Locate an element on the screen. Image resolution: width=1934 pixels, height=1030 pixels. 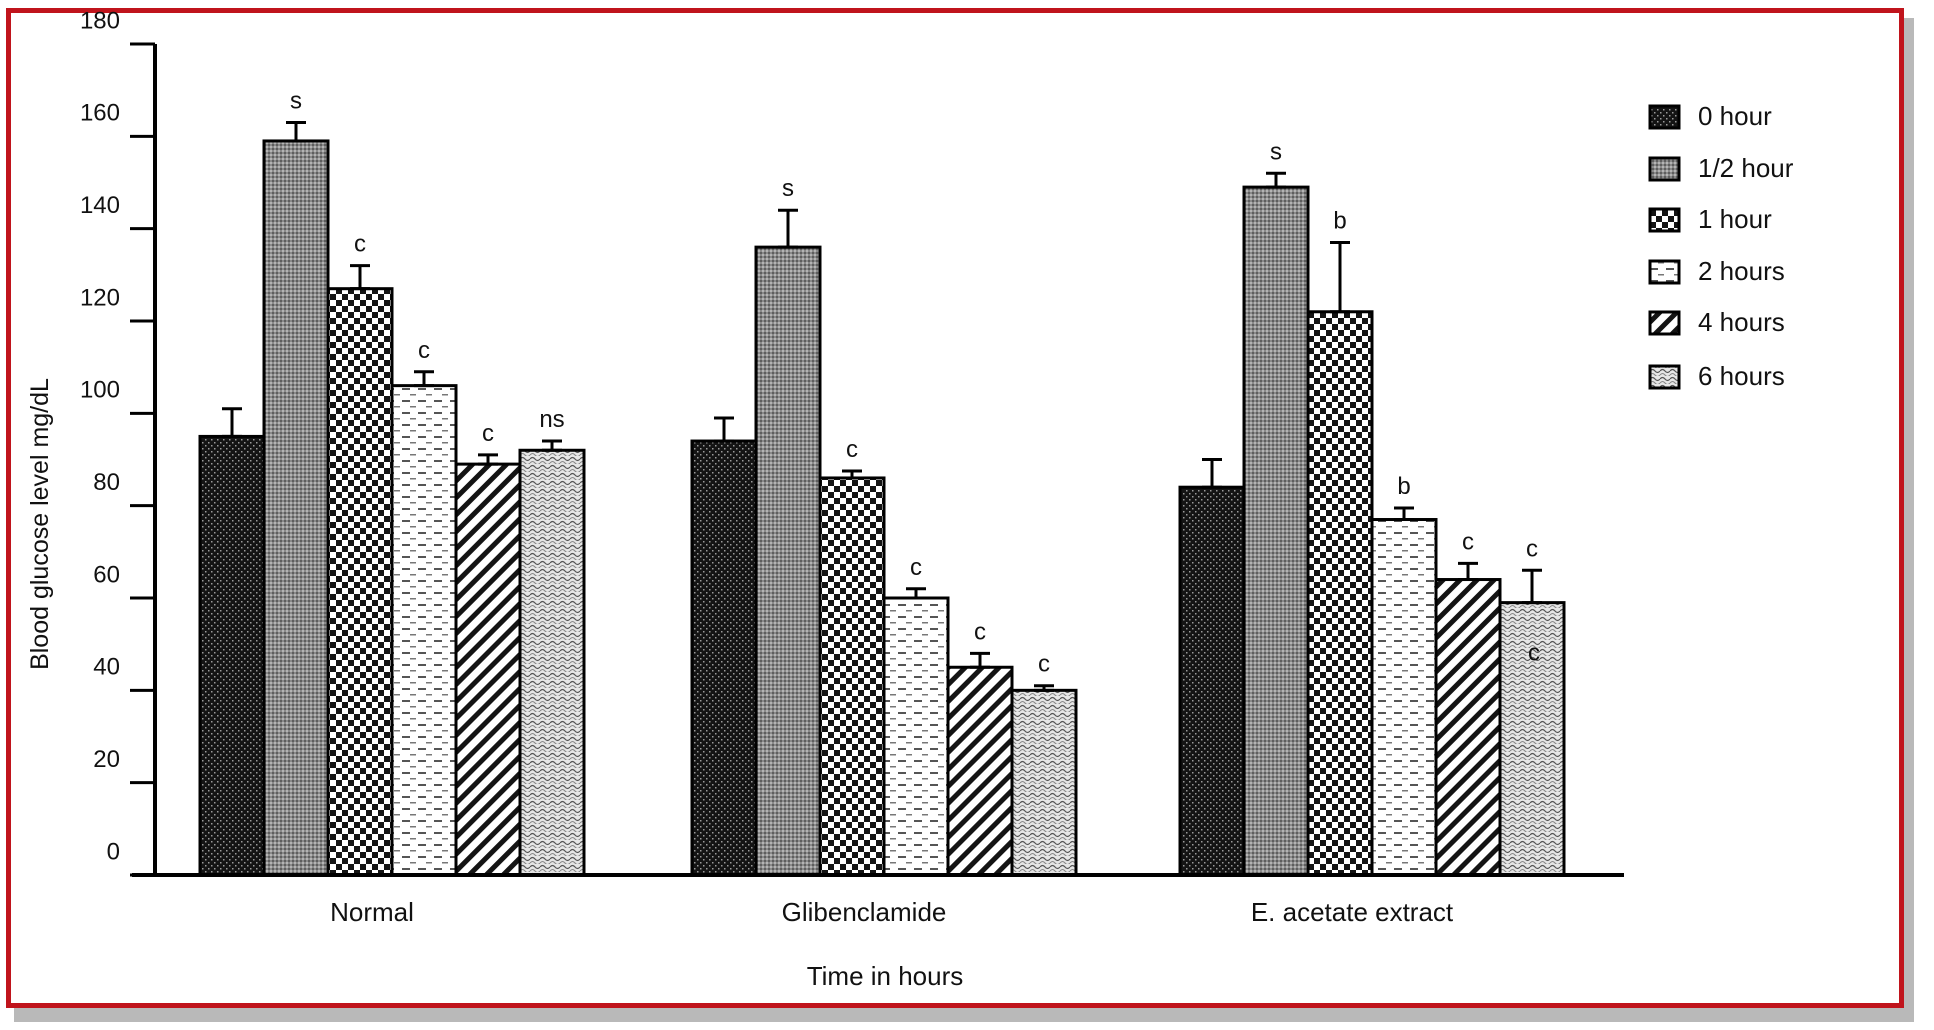
y-tick-label: 180 is located at coordinates (100, 20).